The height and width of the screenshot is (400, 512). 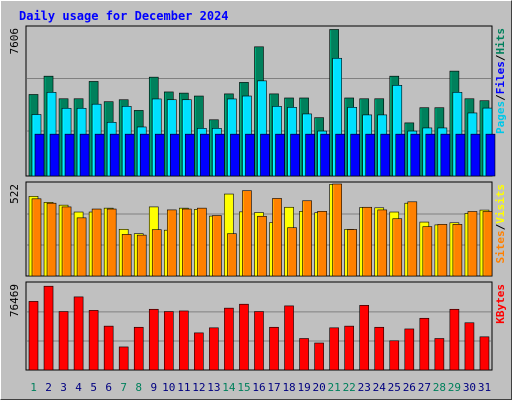 I want to click on x-tick-label-day-28: 28, so click(x=439, y=387).